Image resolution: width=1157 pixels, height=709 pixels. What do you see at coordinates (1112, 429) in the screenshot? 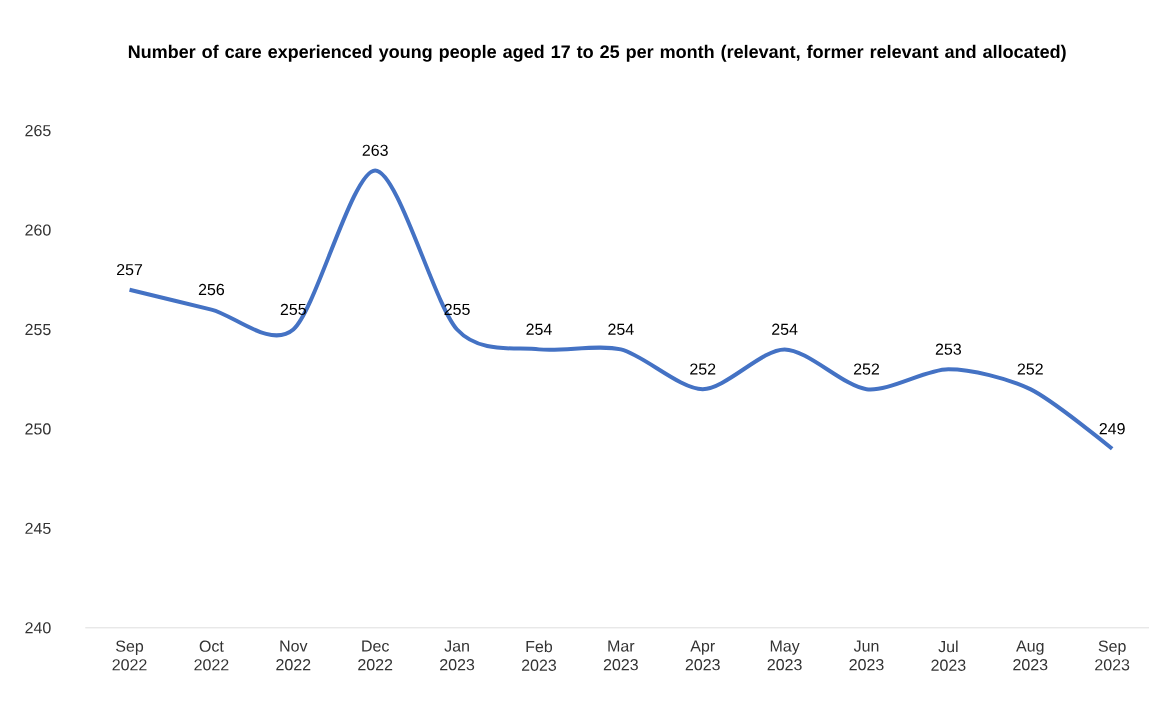
I see `data-label: 249` at bounding box center [1112, 429].